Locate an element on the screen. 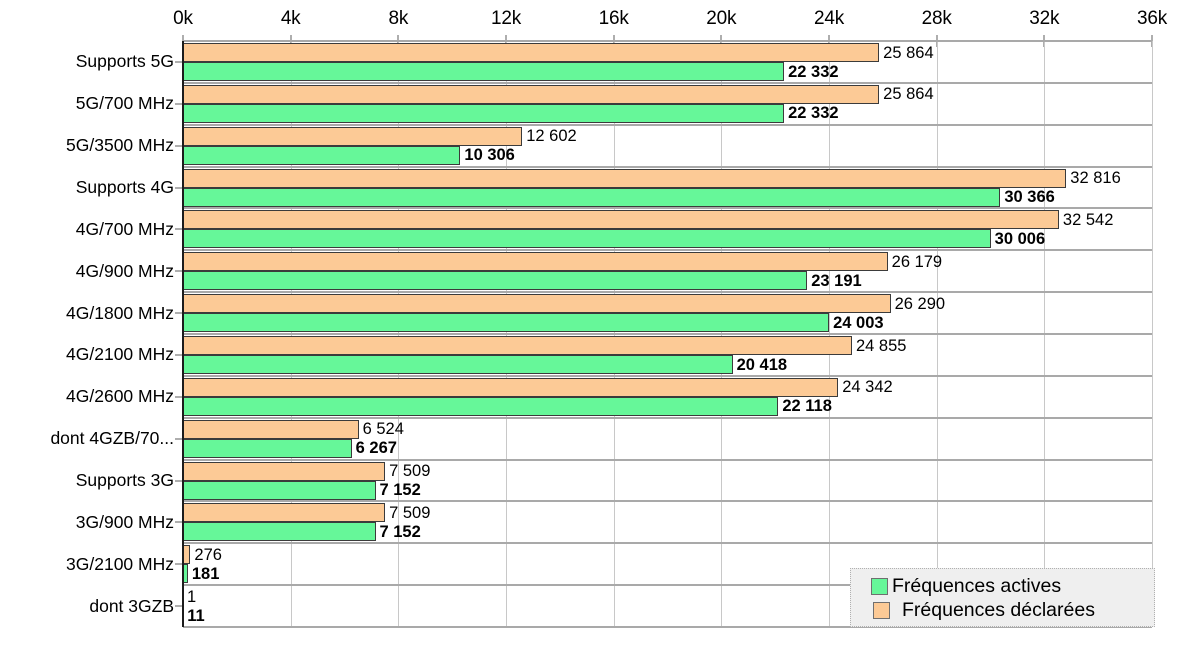 This screenshot has height=657, width=1201. declared-value-label: 32 816 is located at coordinates (1095, 177).